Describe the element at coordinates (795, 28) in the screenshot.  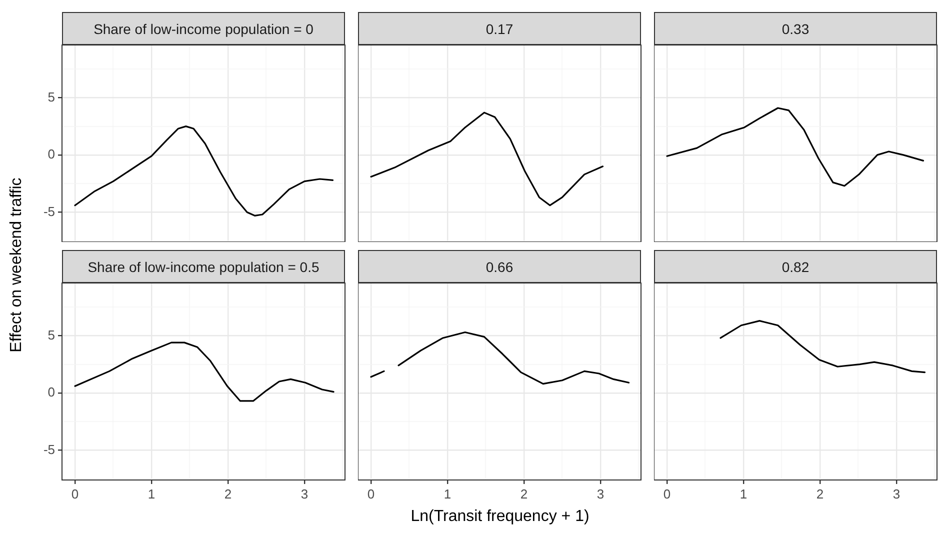
I see `chart-title: 0.33` at that location.